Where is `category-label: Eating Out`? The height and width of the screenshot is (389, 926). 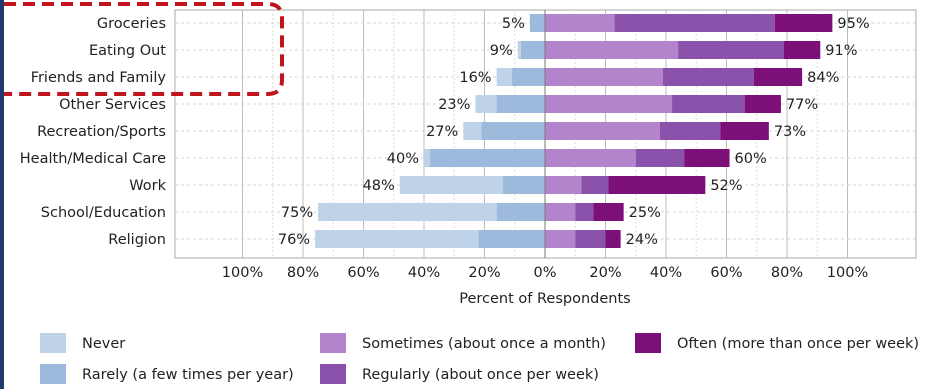
category-label: Eating Out is located at coordinates (127, 51).